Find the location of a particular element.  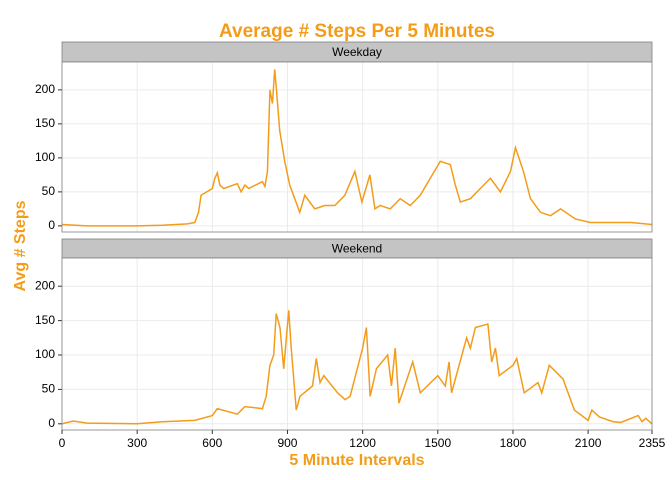

strip-label: Weekend is located at coordinates (357, 249).